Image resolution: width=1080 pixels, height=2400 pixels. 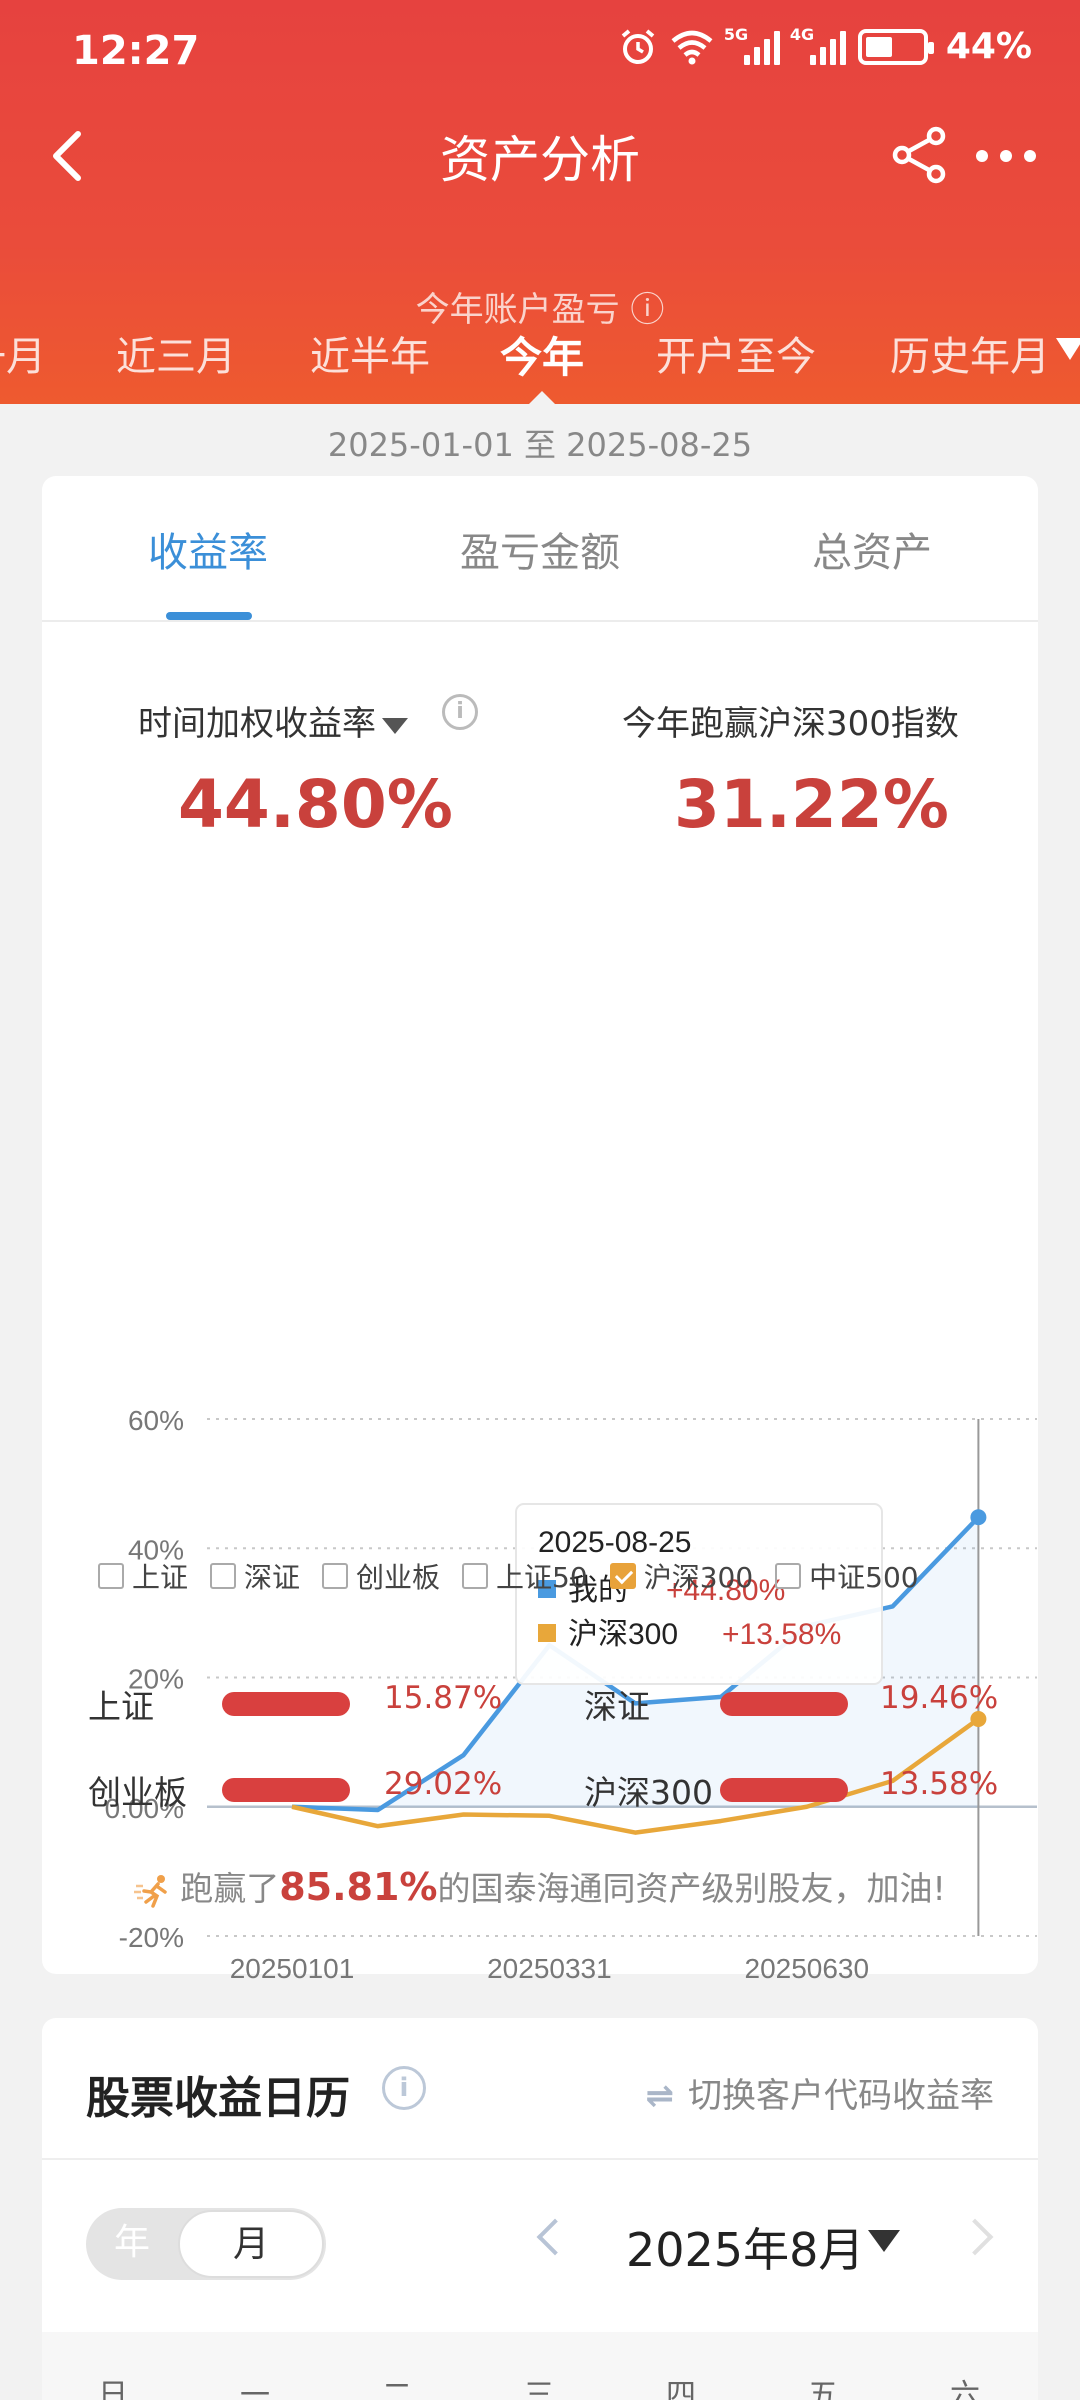 What do you see at coordinates (208, 553) in the screenshot?
I see `tab-return-rate: 收益率` at bounding box center [208, 553].